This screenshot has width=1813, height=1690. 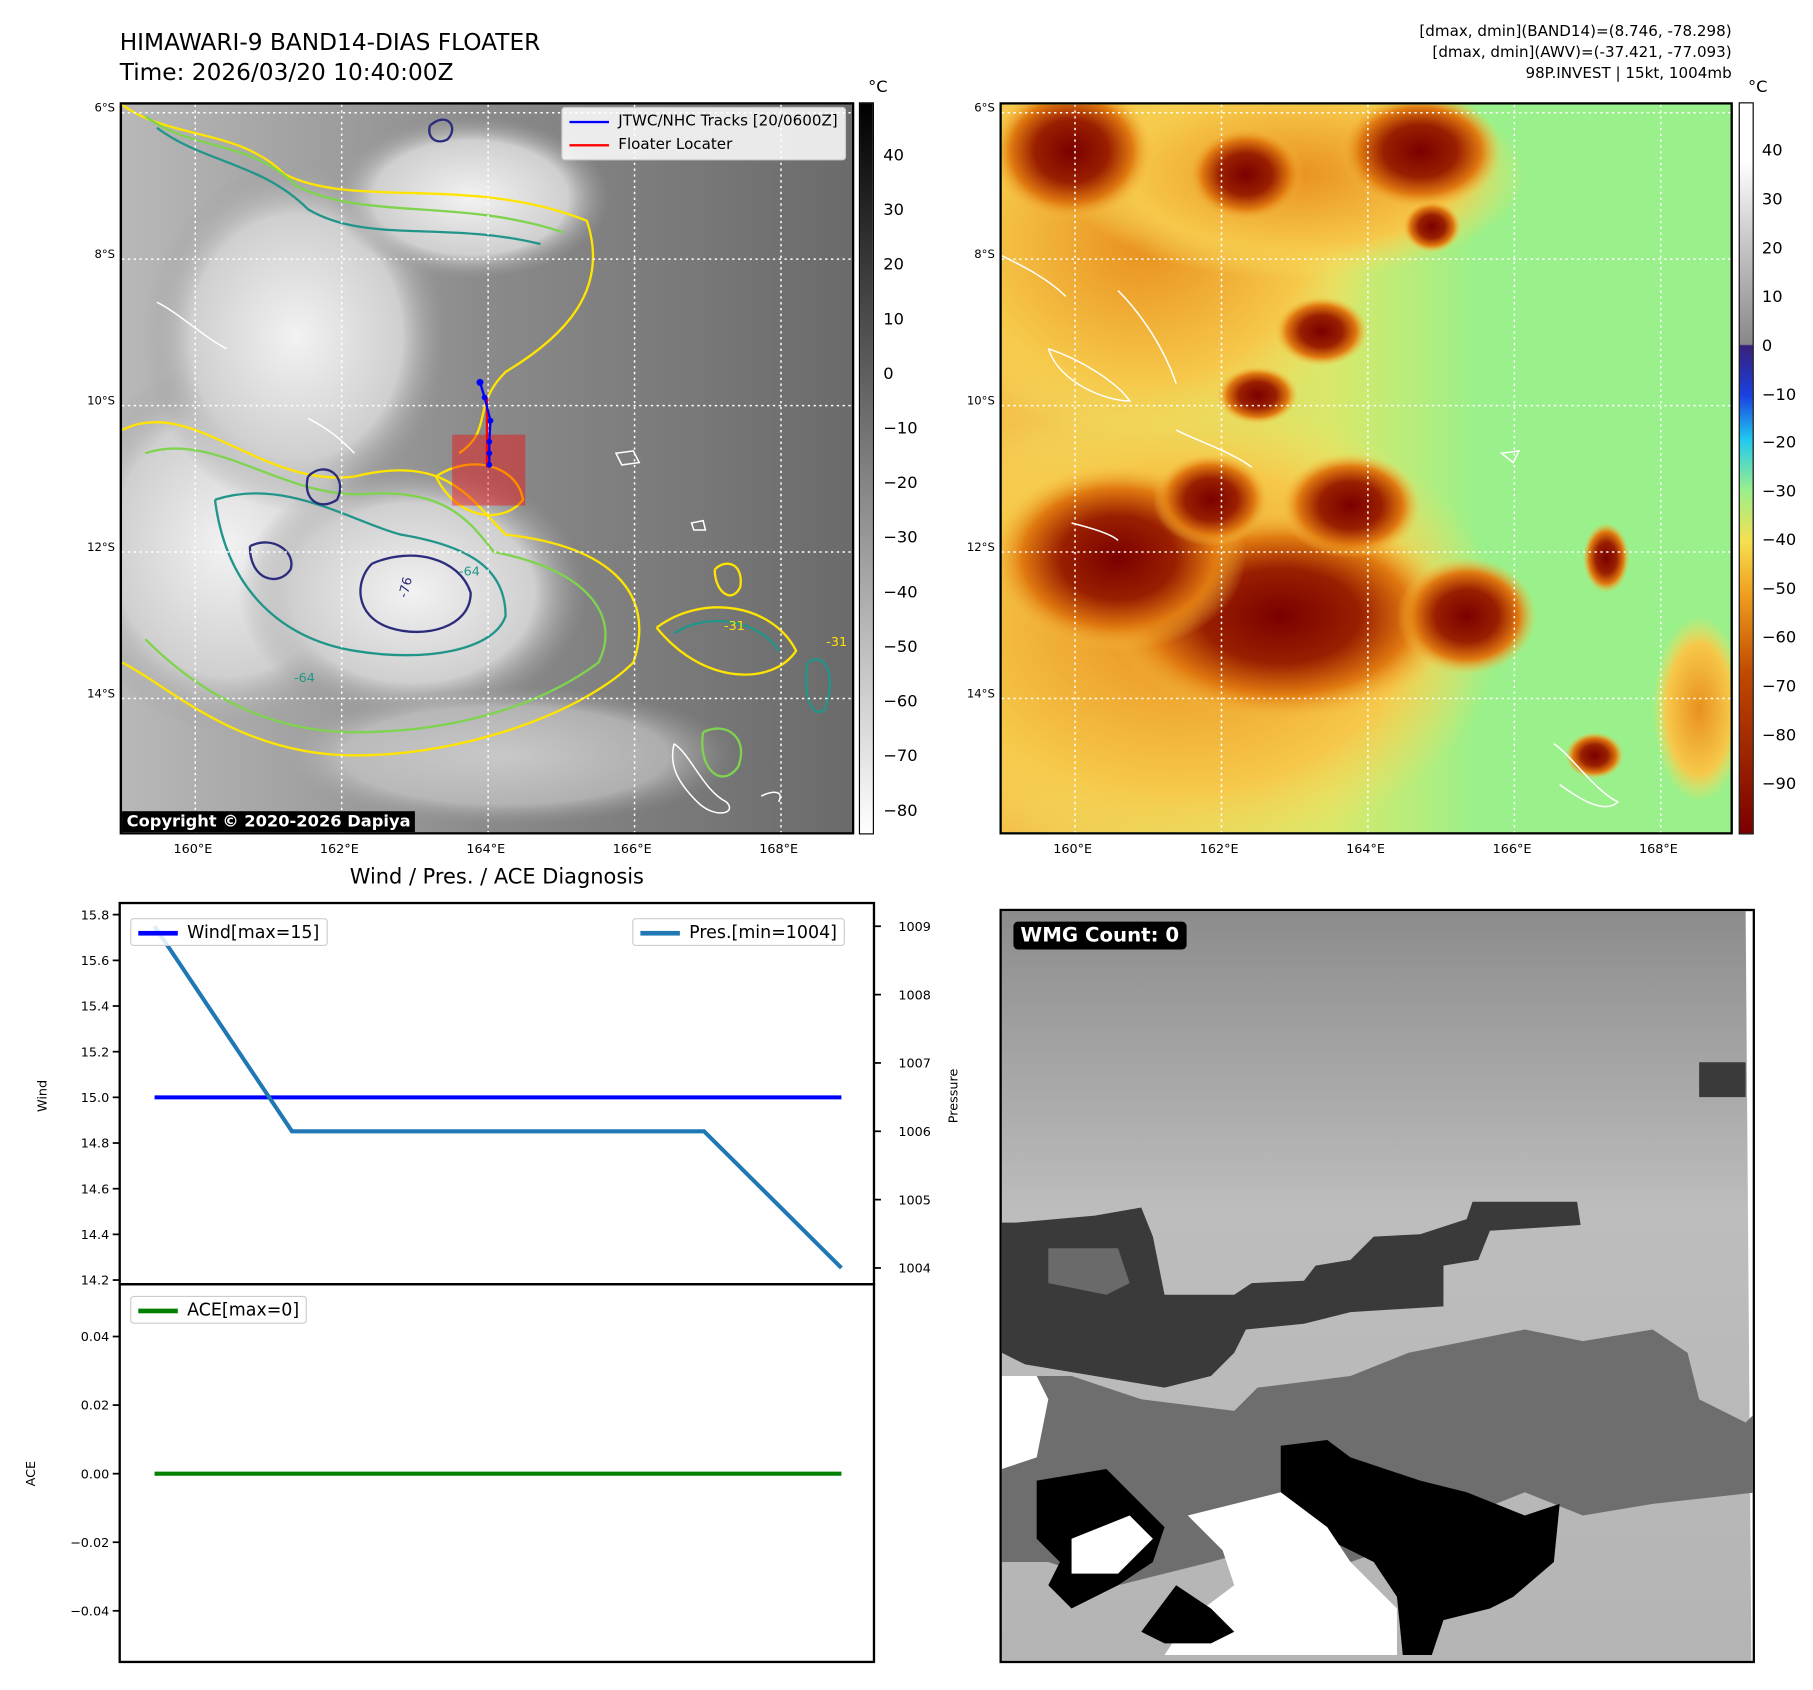 I want to click on wind-axis-label: Wind, so click(x=42, y=1096).